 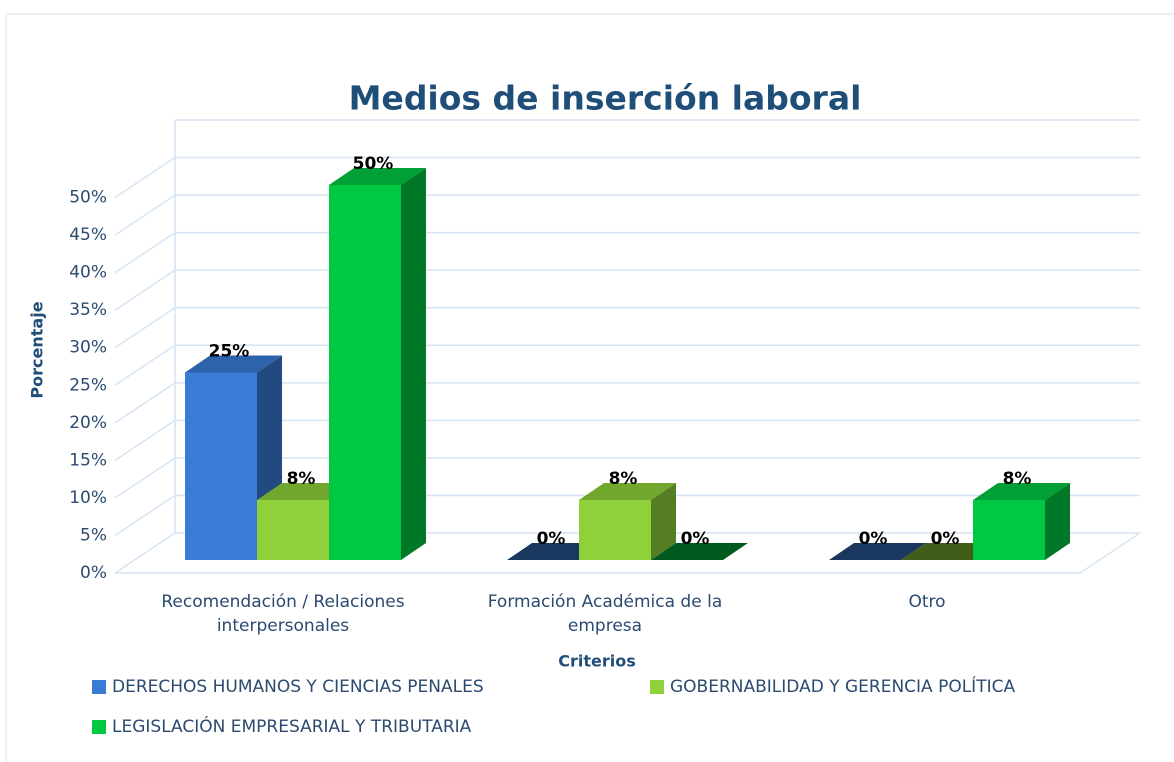 I want to click on y-tick-label: 50%, so click(x=88, y=198).